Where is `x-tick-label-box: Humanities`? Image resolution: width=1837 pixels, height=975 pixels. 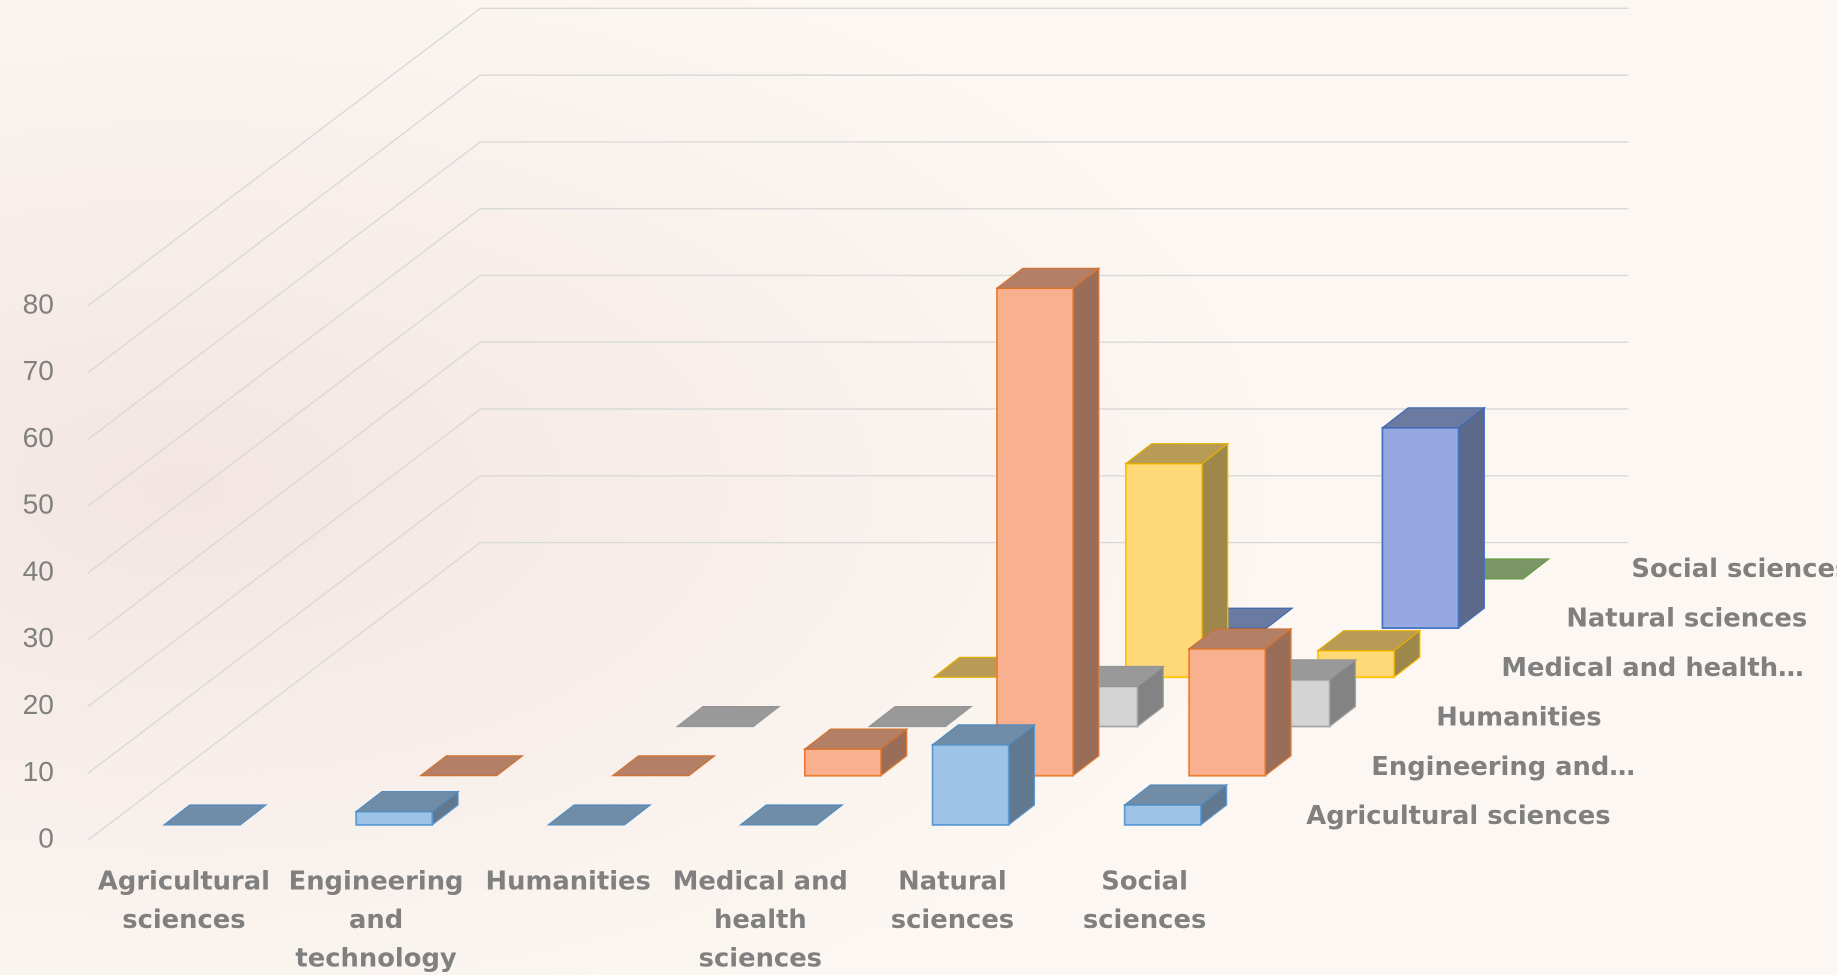 x-tick-label-box: Humanities is located at coordinates (568, 882).